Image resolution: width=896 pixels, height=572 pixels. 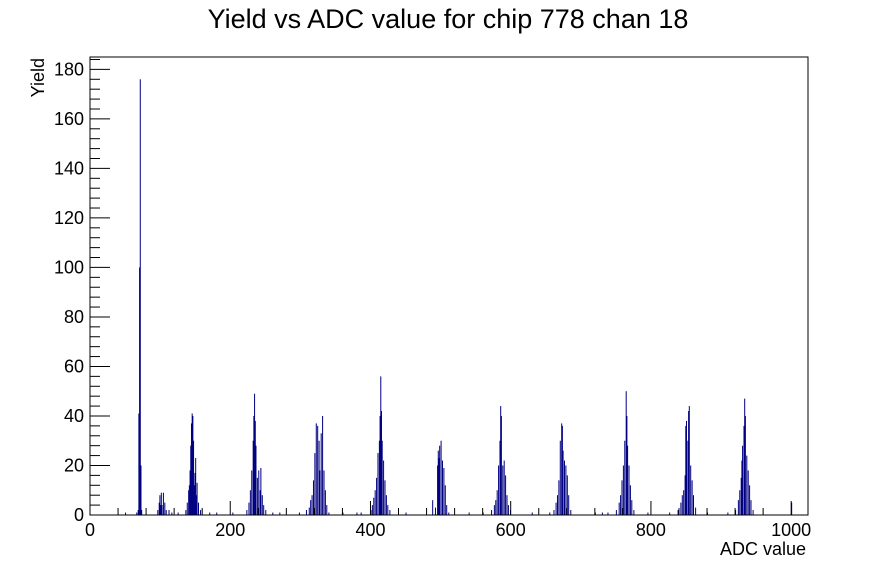 I want to click on y-tick-label: 140, so click(x=69, y=168).